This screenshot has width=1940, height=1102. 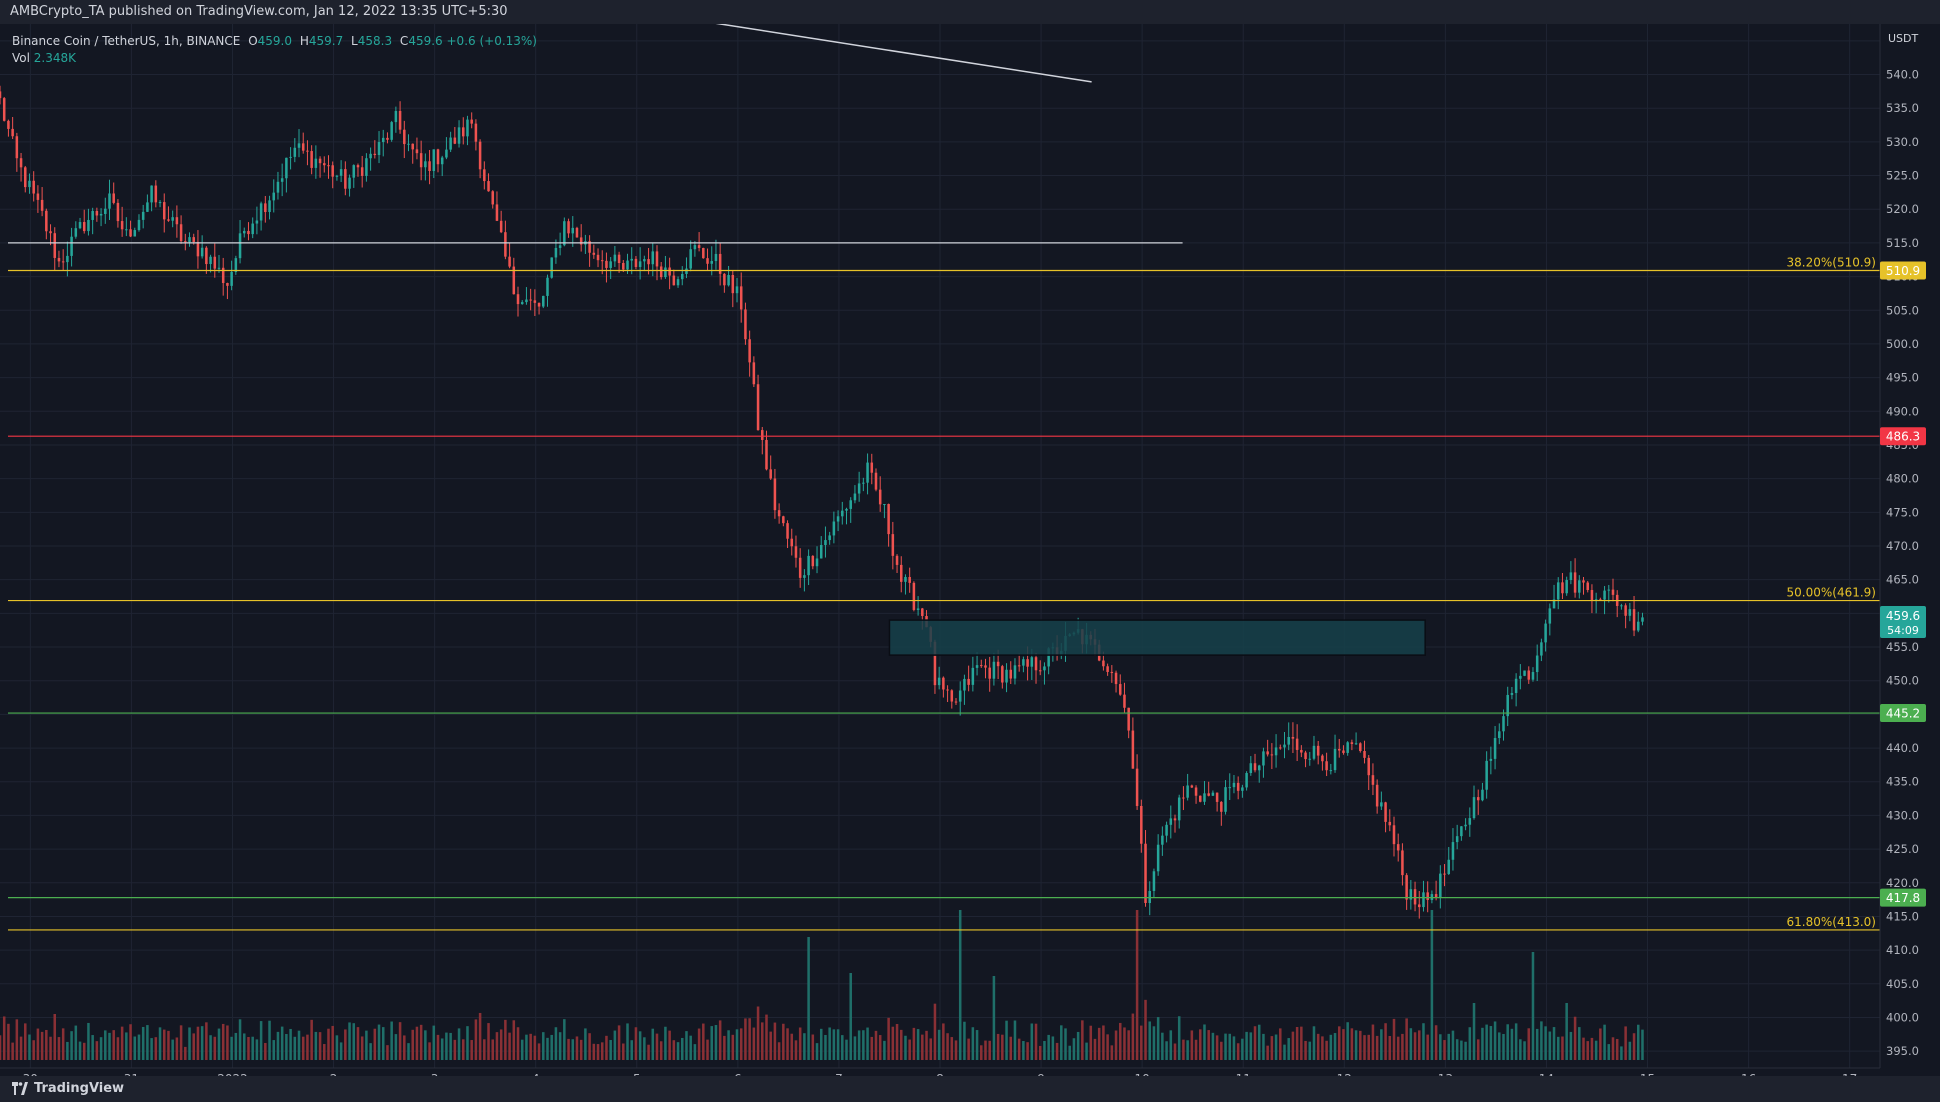 I want to click on time-tick-label: 15, so click(x=1647, y=1074).